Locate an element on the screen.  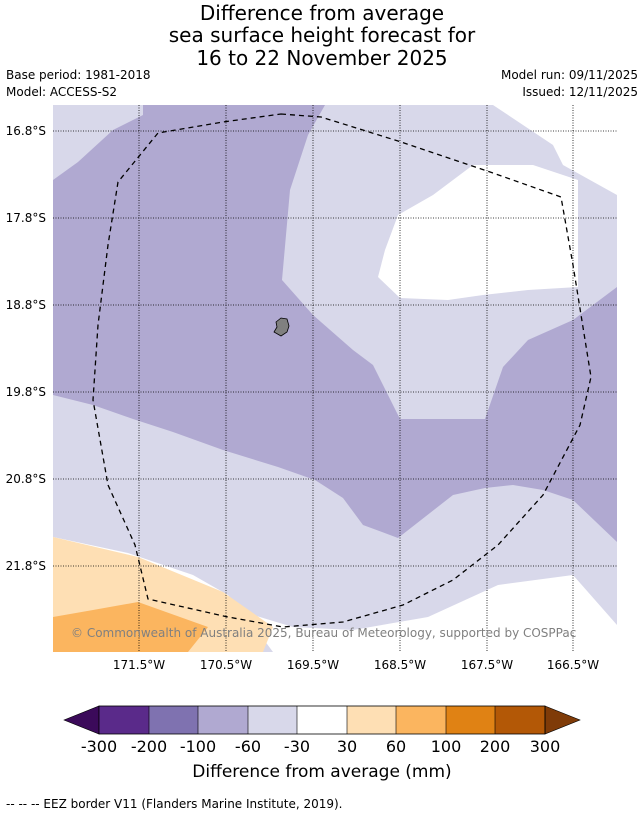
lon-label-166.5: 166.5°W is located at coordinates (573, 665).